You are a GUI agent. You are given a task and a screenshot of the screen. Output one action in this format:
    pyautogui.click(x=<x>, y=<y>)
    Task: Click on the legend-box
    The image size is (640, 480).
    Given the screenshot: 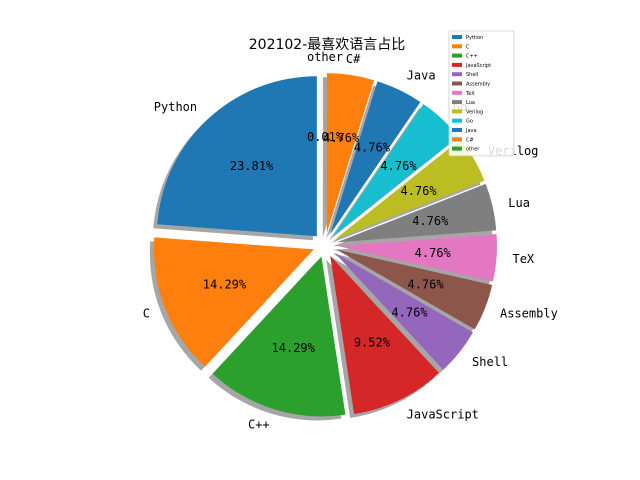 What is the action you would take?
    pyautogui.click(x=481, y=93)
    